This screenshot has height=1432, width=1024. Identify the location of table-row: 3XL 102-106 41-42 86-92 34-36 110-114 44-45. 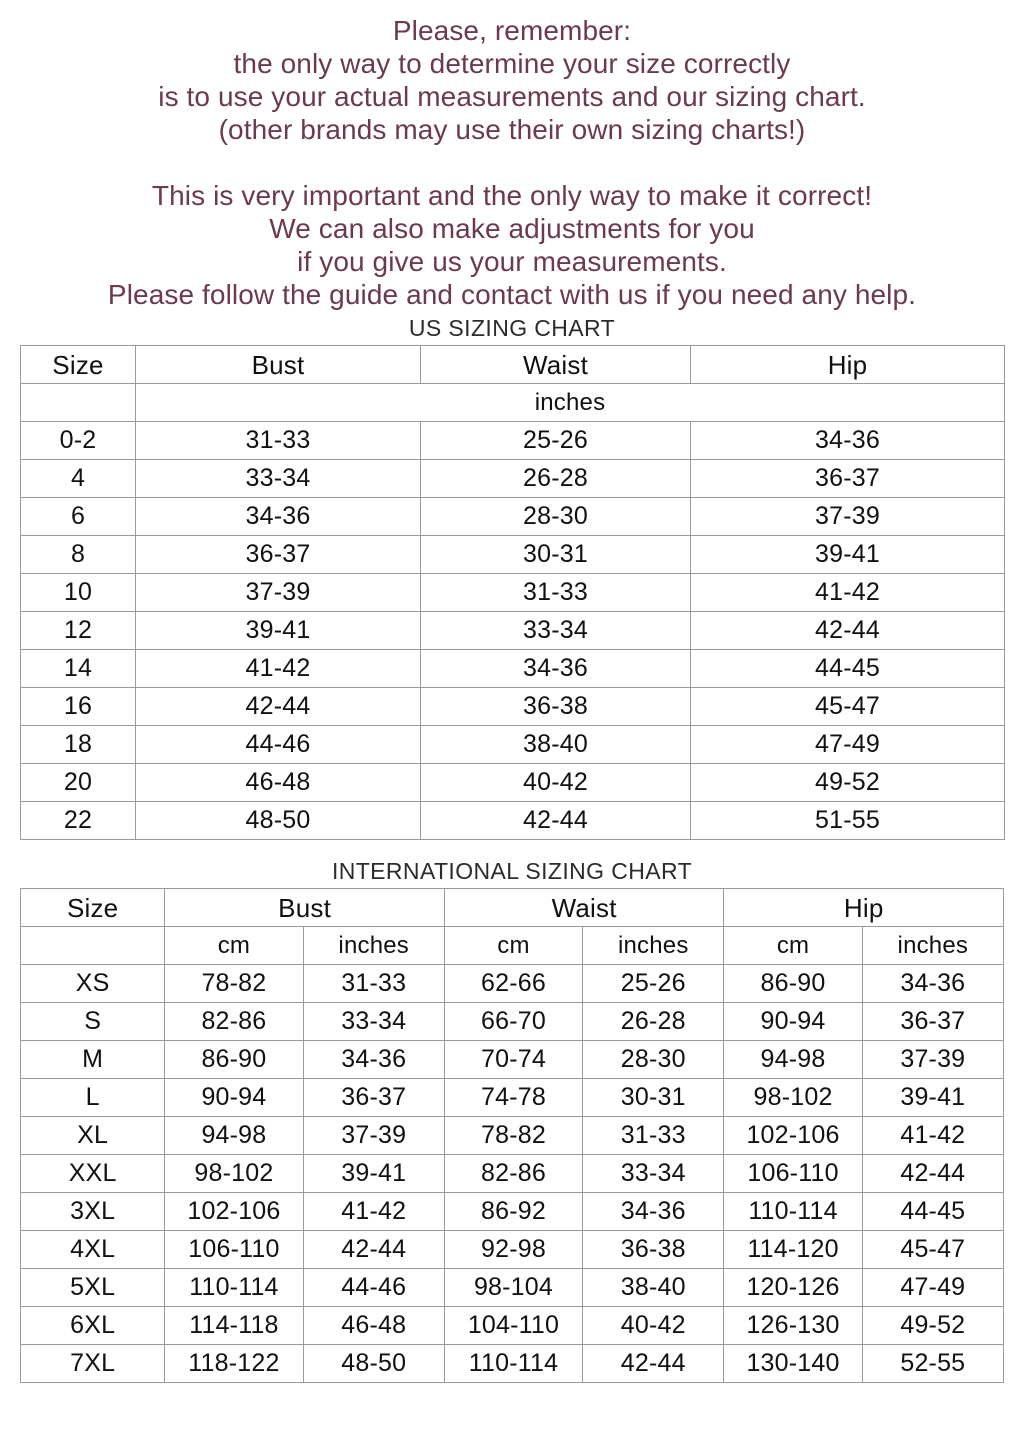
(512, 1211).